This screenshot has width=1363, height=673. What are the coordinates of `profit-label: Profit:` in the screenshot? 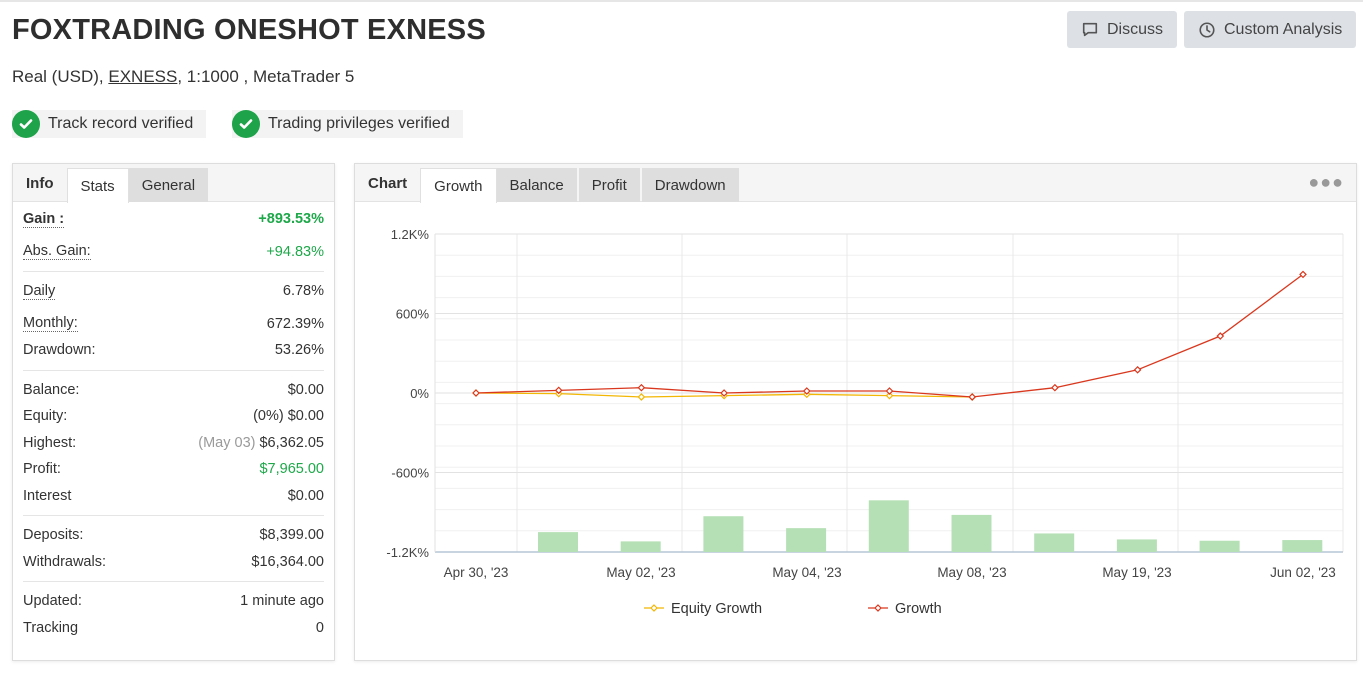 It's located at (42, 469).